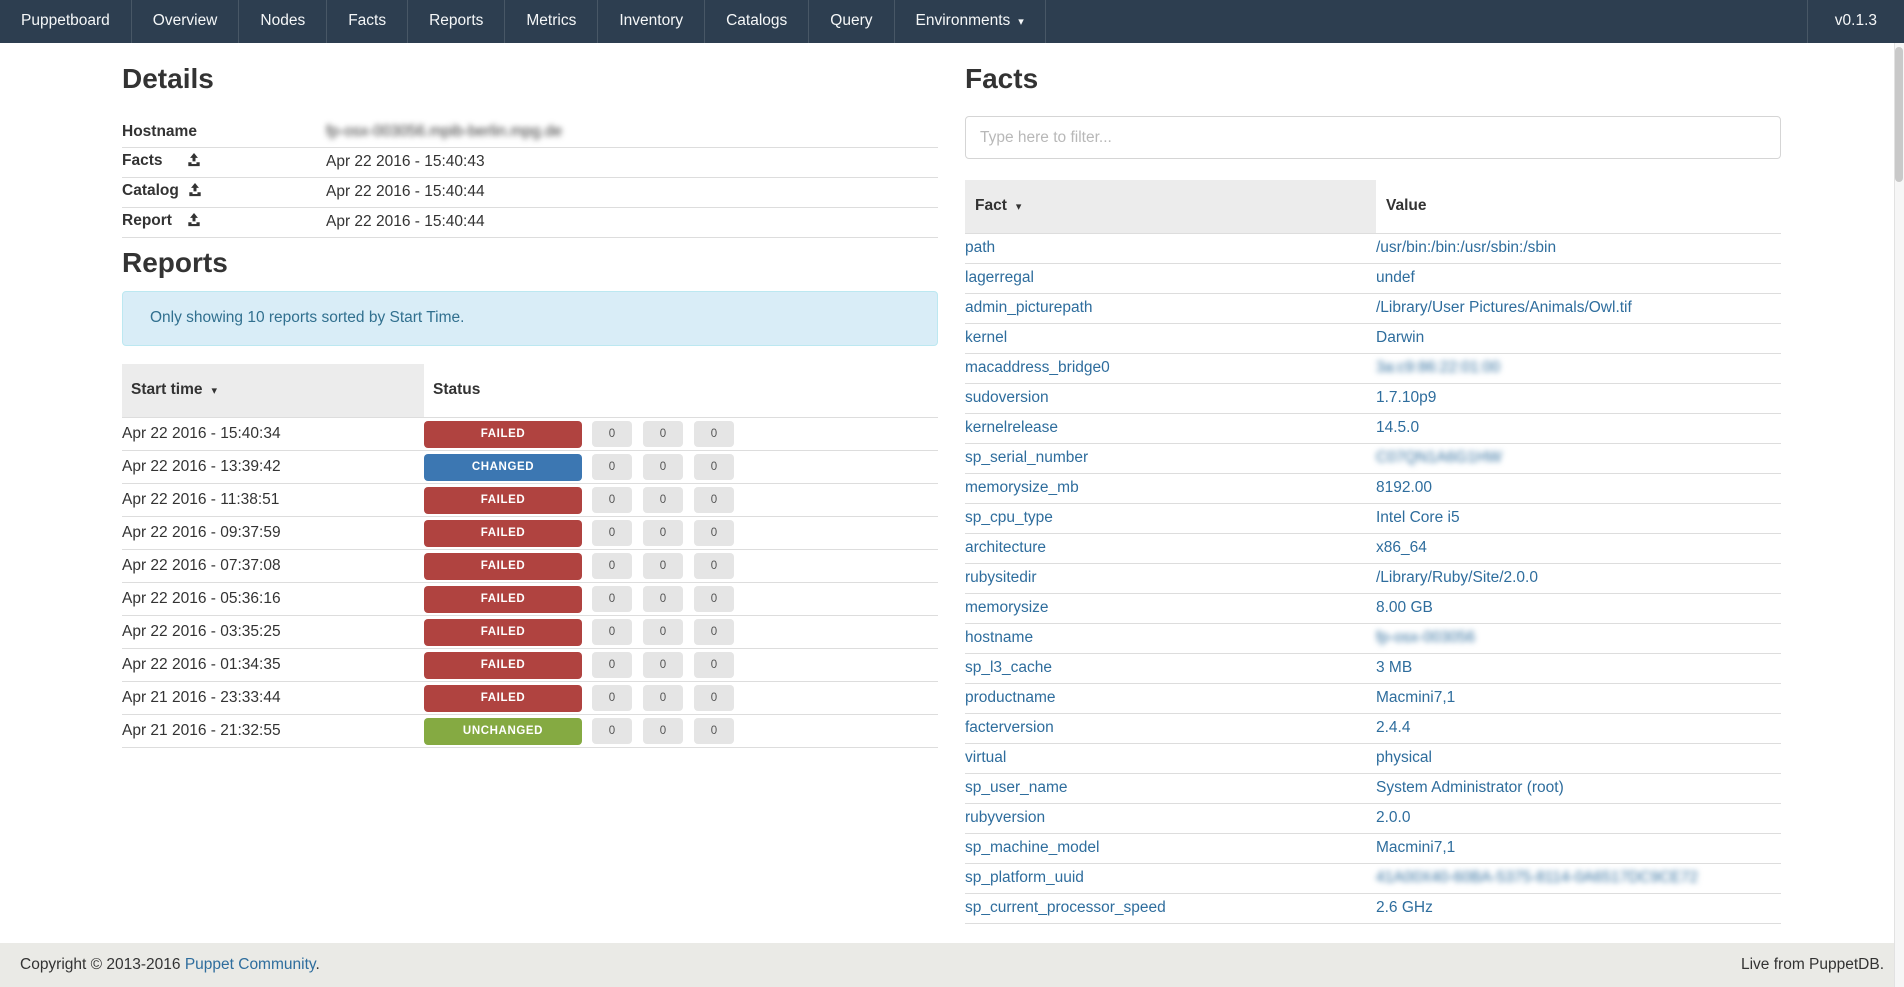 The width and height of the screenshot is (1904, 987). Describe the element at coordinates (530, 665) in the screenshot. I see `report-row: Apr 22 2016 - 01:34:35 FAILED 0 0 0` at that location.